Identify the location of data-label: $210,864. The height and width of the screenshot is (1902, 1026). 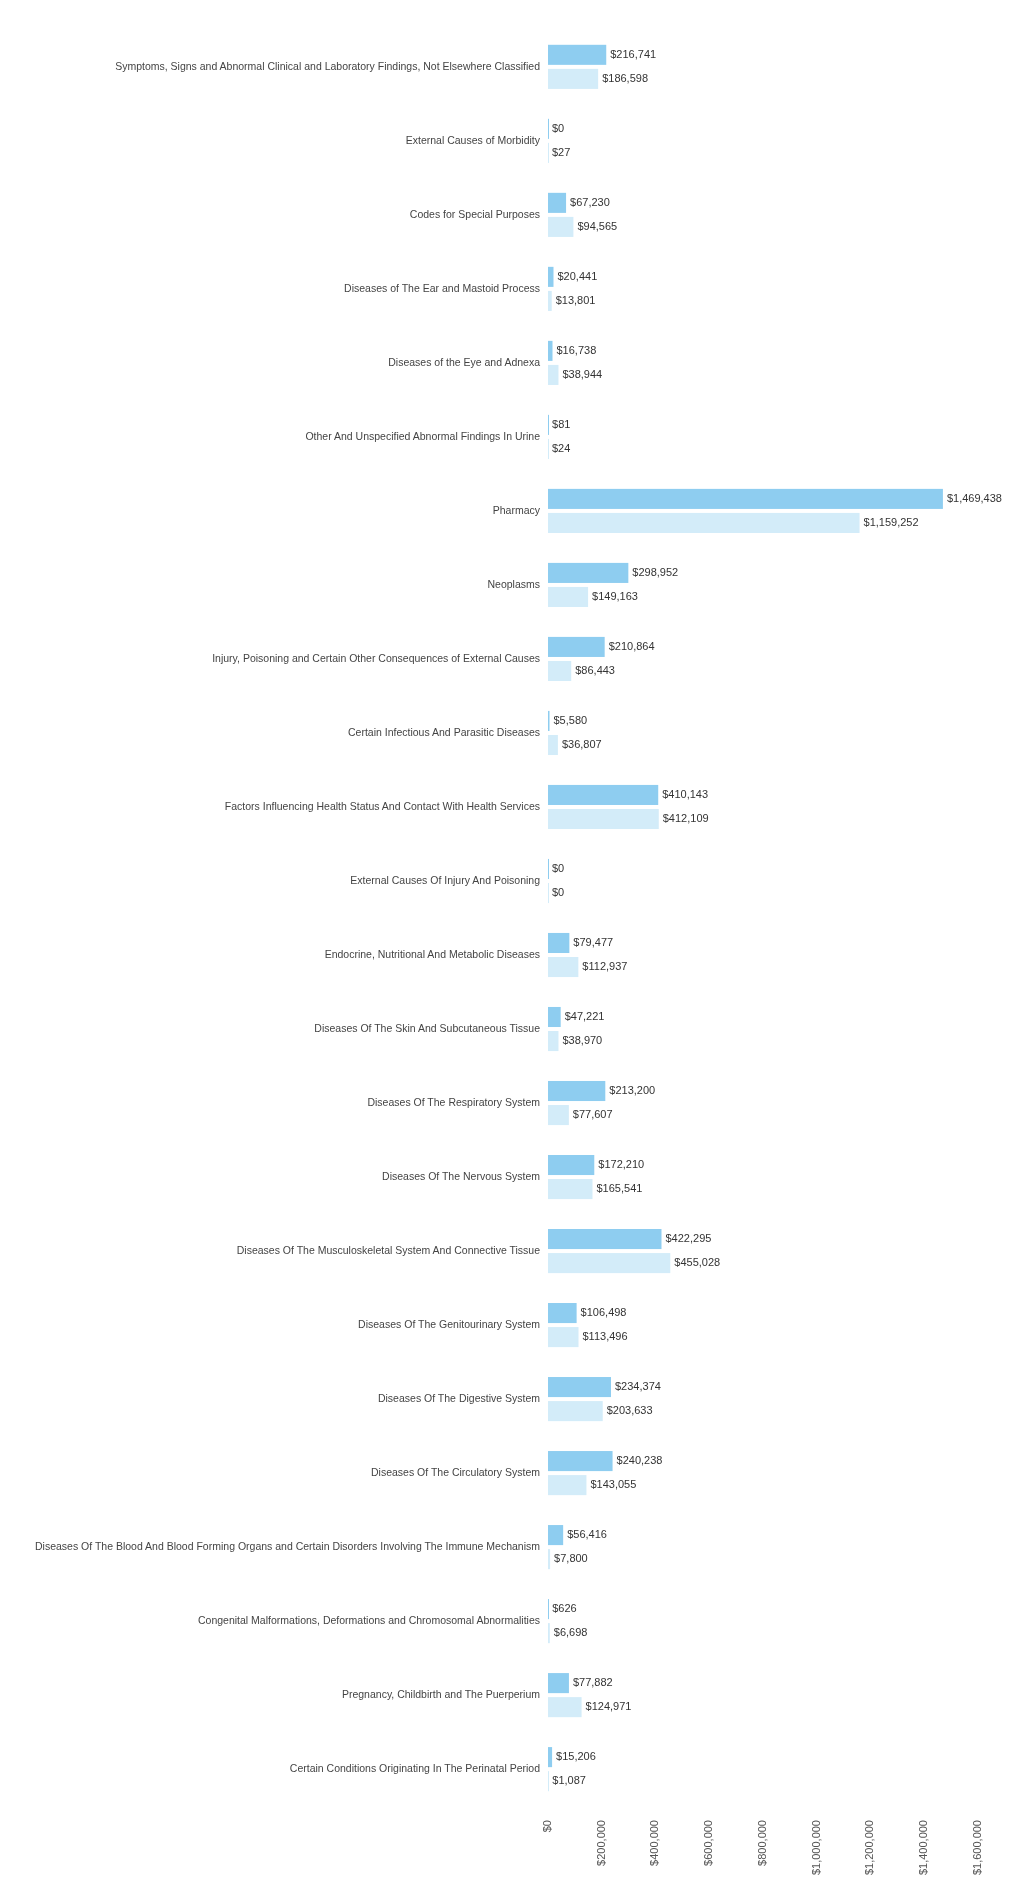
(631, 645).